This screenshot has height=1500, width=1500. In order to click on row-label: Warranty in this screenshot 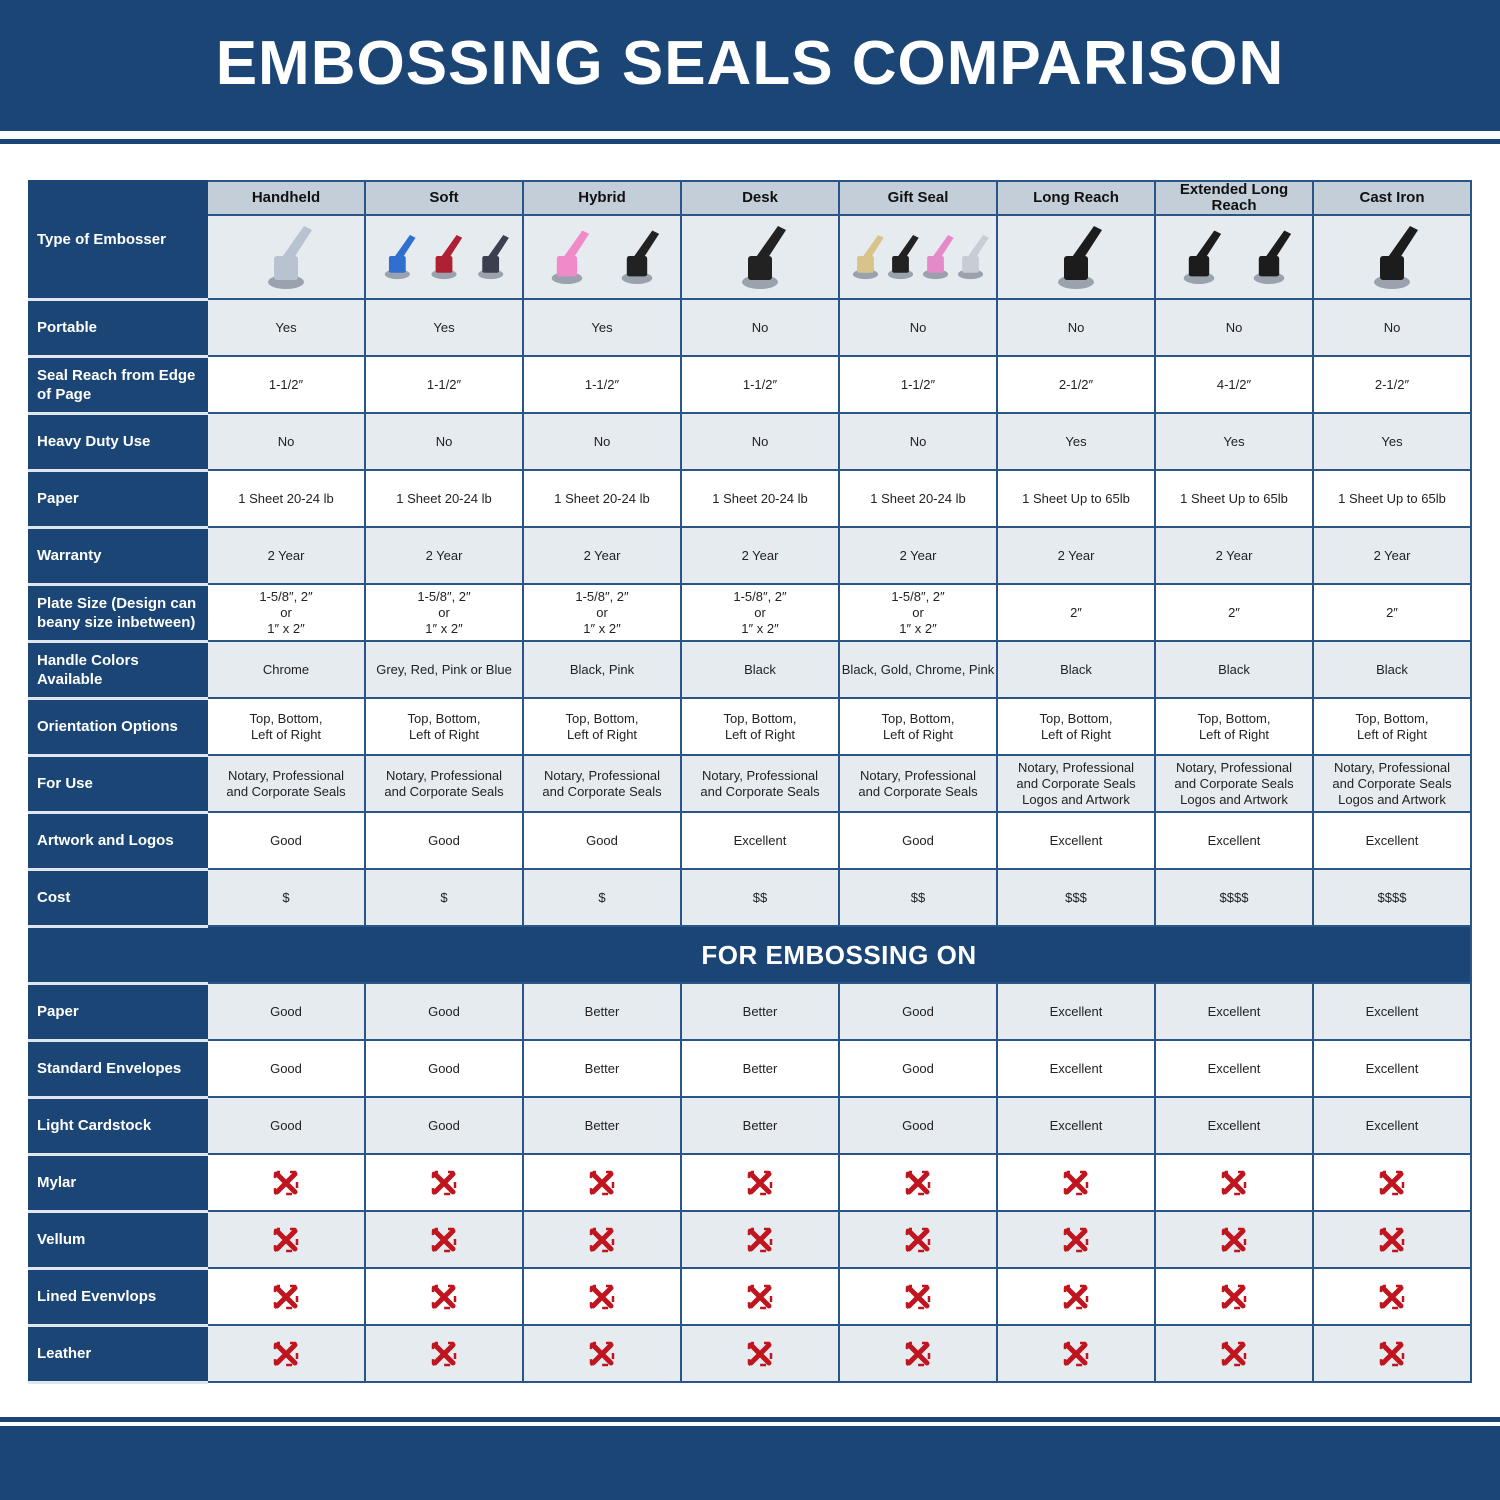, I will do `click(118, 556)`.